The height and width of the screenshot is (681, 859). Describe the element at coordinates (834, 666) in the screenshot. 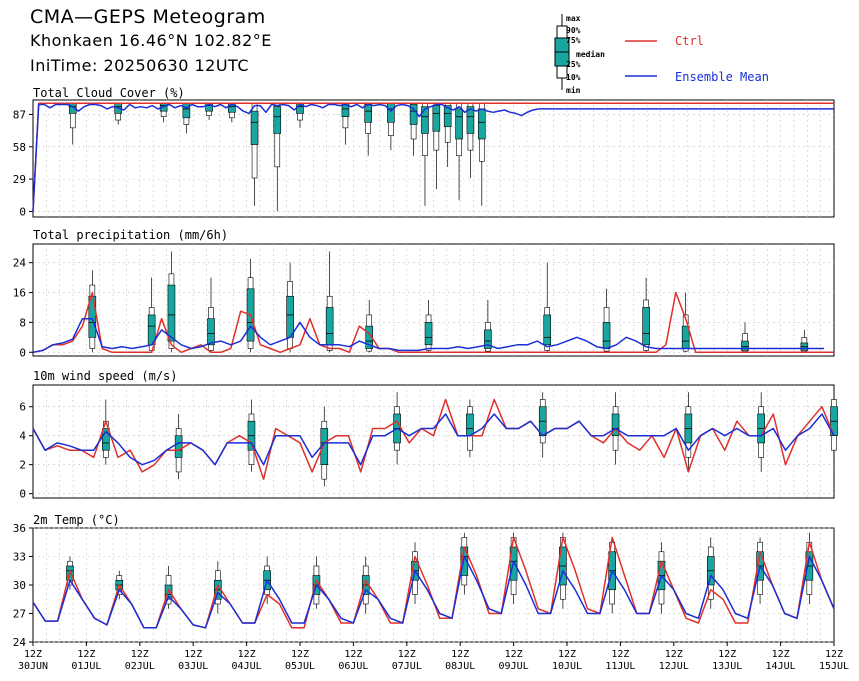

I see `x-tick-date: 15JUL` at that location.